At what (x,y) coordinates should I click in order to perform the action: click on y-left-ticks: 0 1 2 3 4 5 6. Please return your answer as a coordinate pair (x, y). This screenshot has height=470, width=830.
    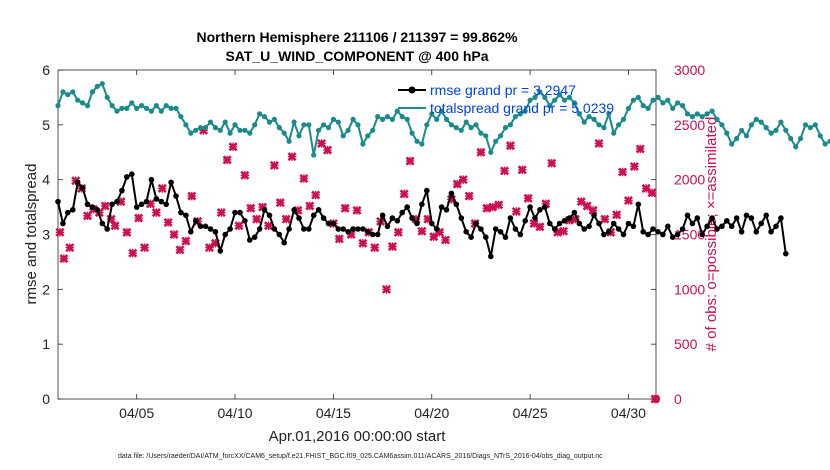
    Looking at the image, I should click on (52, 234).